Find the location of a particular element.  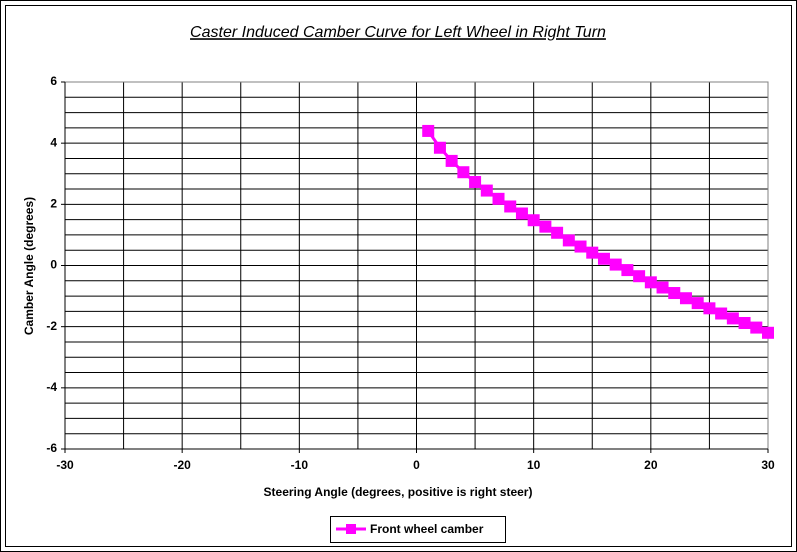

y-axis-label: Camber Angle (degrees) is located at coordinates (29, 266).